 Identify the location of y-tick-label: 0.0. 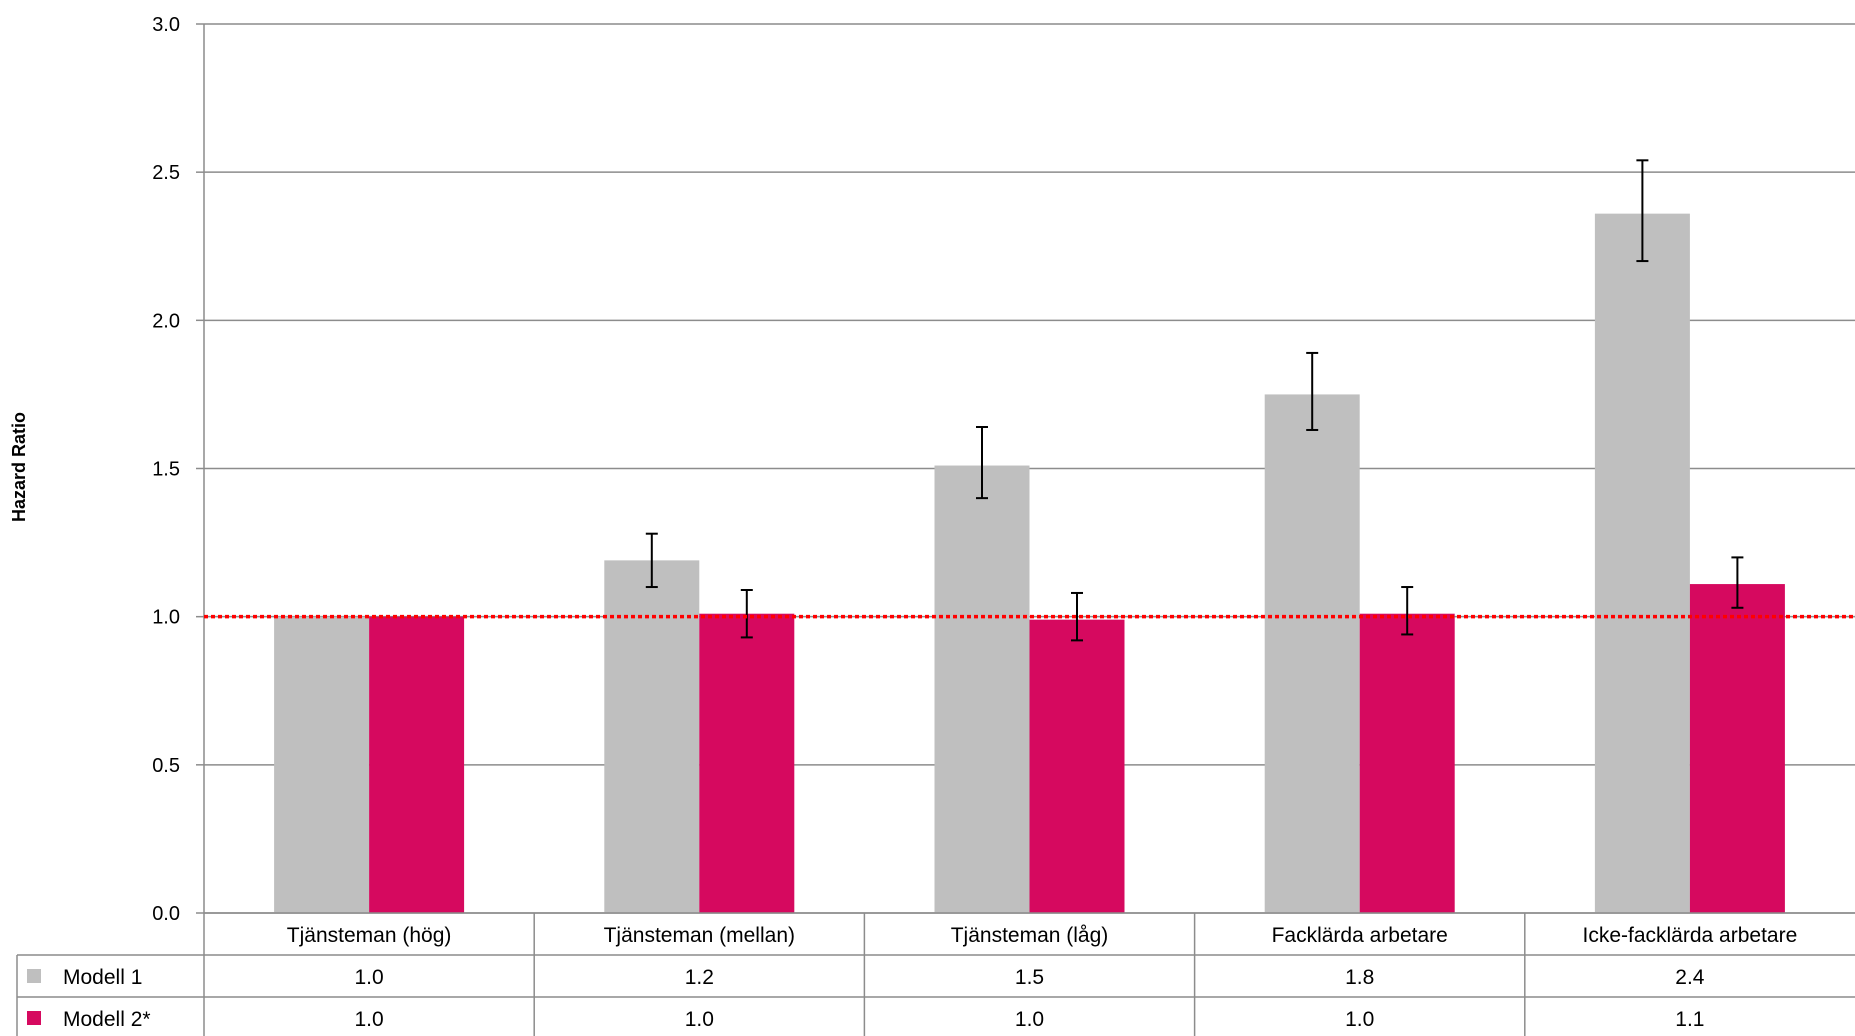
(166, 914).